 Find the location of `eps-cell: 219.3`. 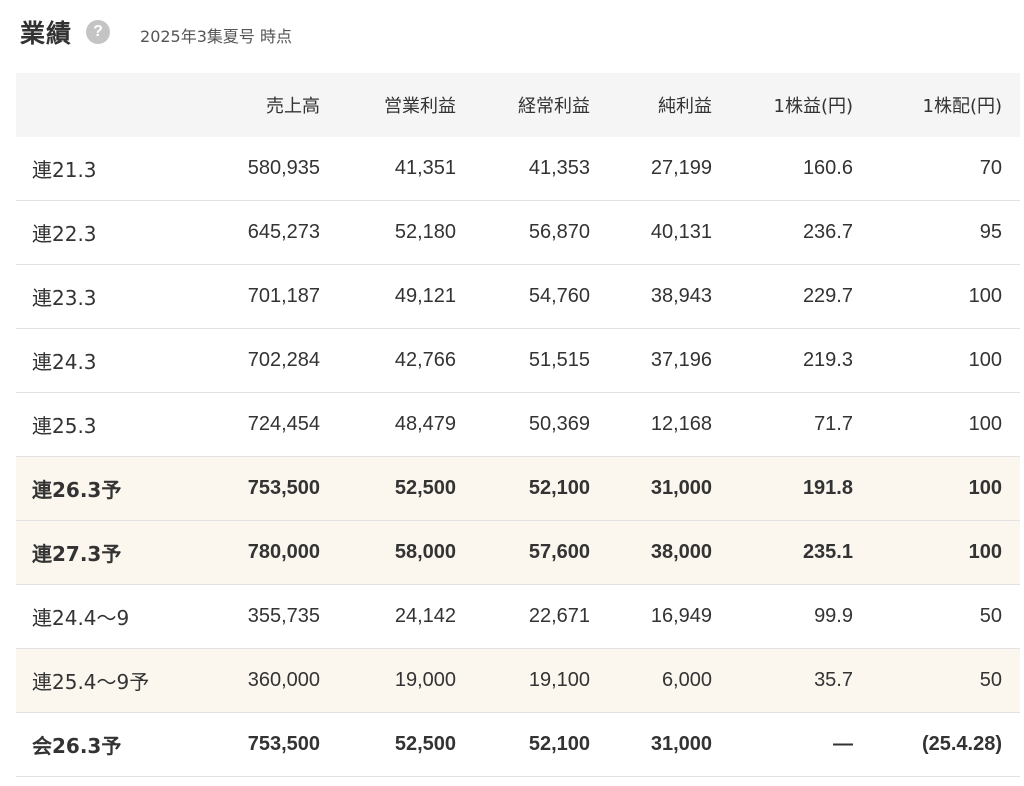

eps-cell: 219.3 is located at coordinates (800, 360).